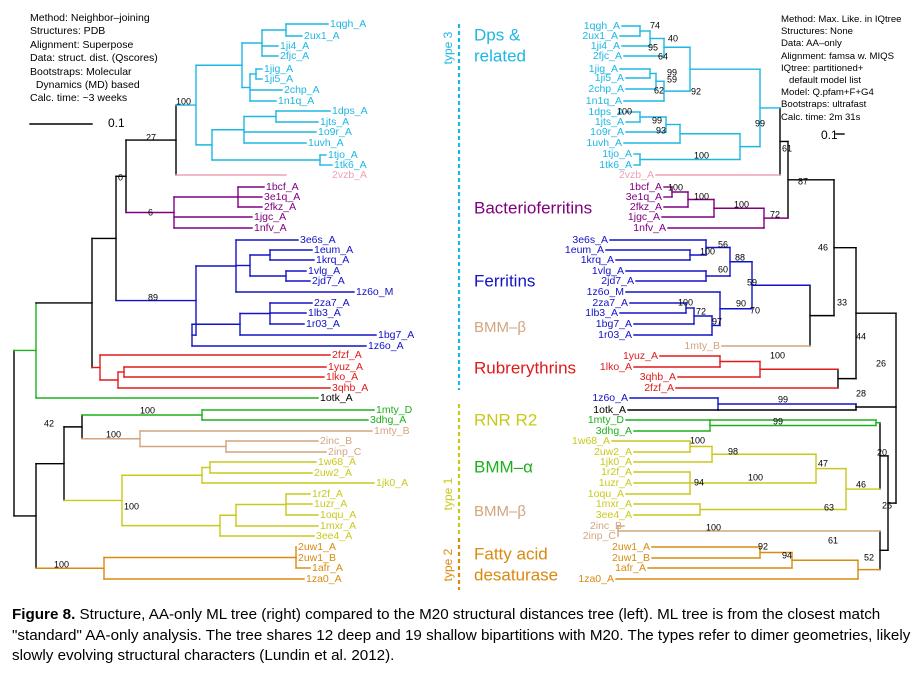 Image resolution: width=920 pixels, height=683 pixels. I want to click on left-info-line: Bootstraps: Molecular, so click(81, 71).